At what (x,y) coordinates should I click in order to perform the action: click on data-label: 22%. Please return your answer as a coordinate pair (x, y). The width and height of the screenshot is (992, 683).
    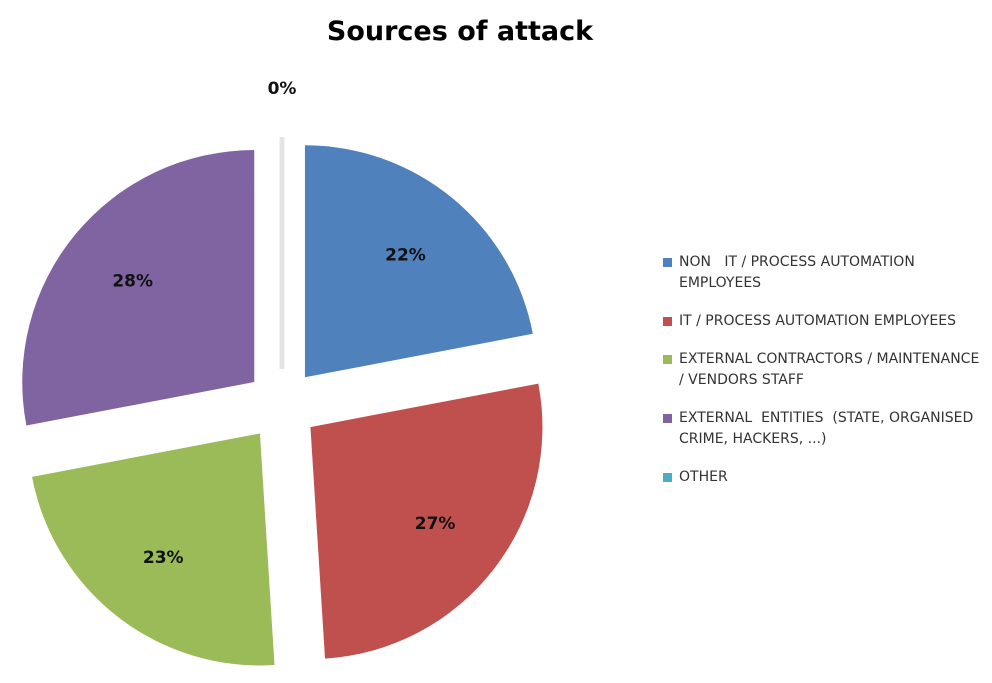
    Looking at the image, I should click on (405, 256).